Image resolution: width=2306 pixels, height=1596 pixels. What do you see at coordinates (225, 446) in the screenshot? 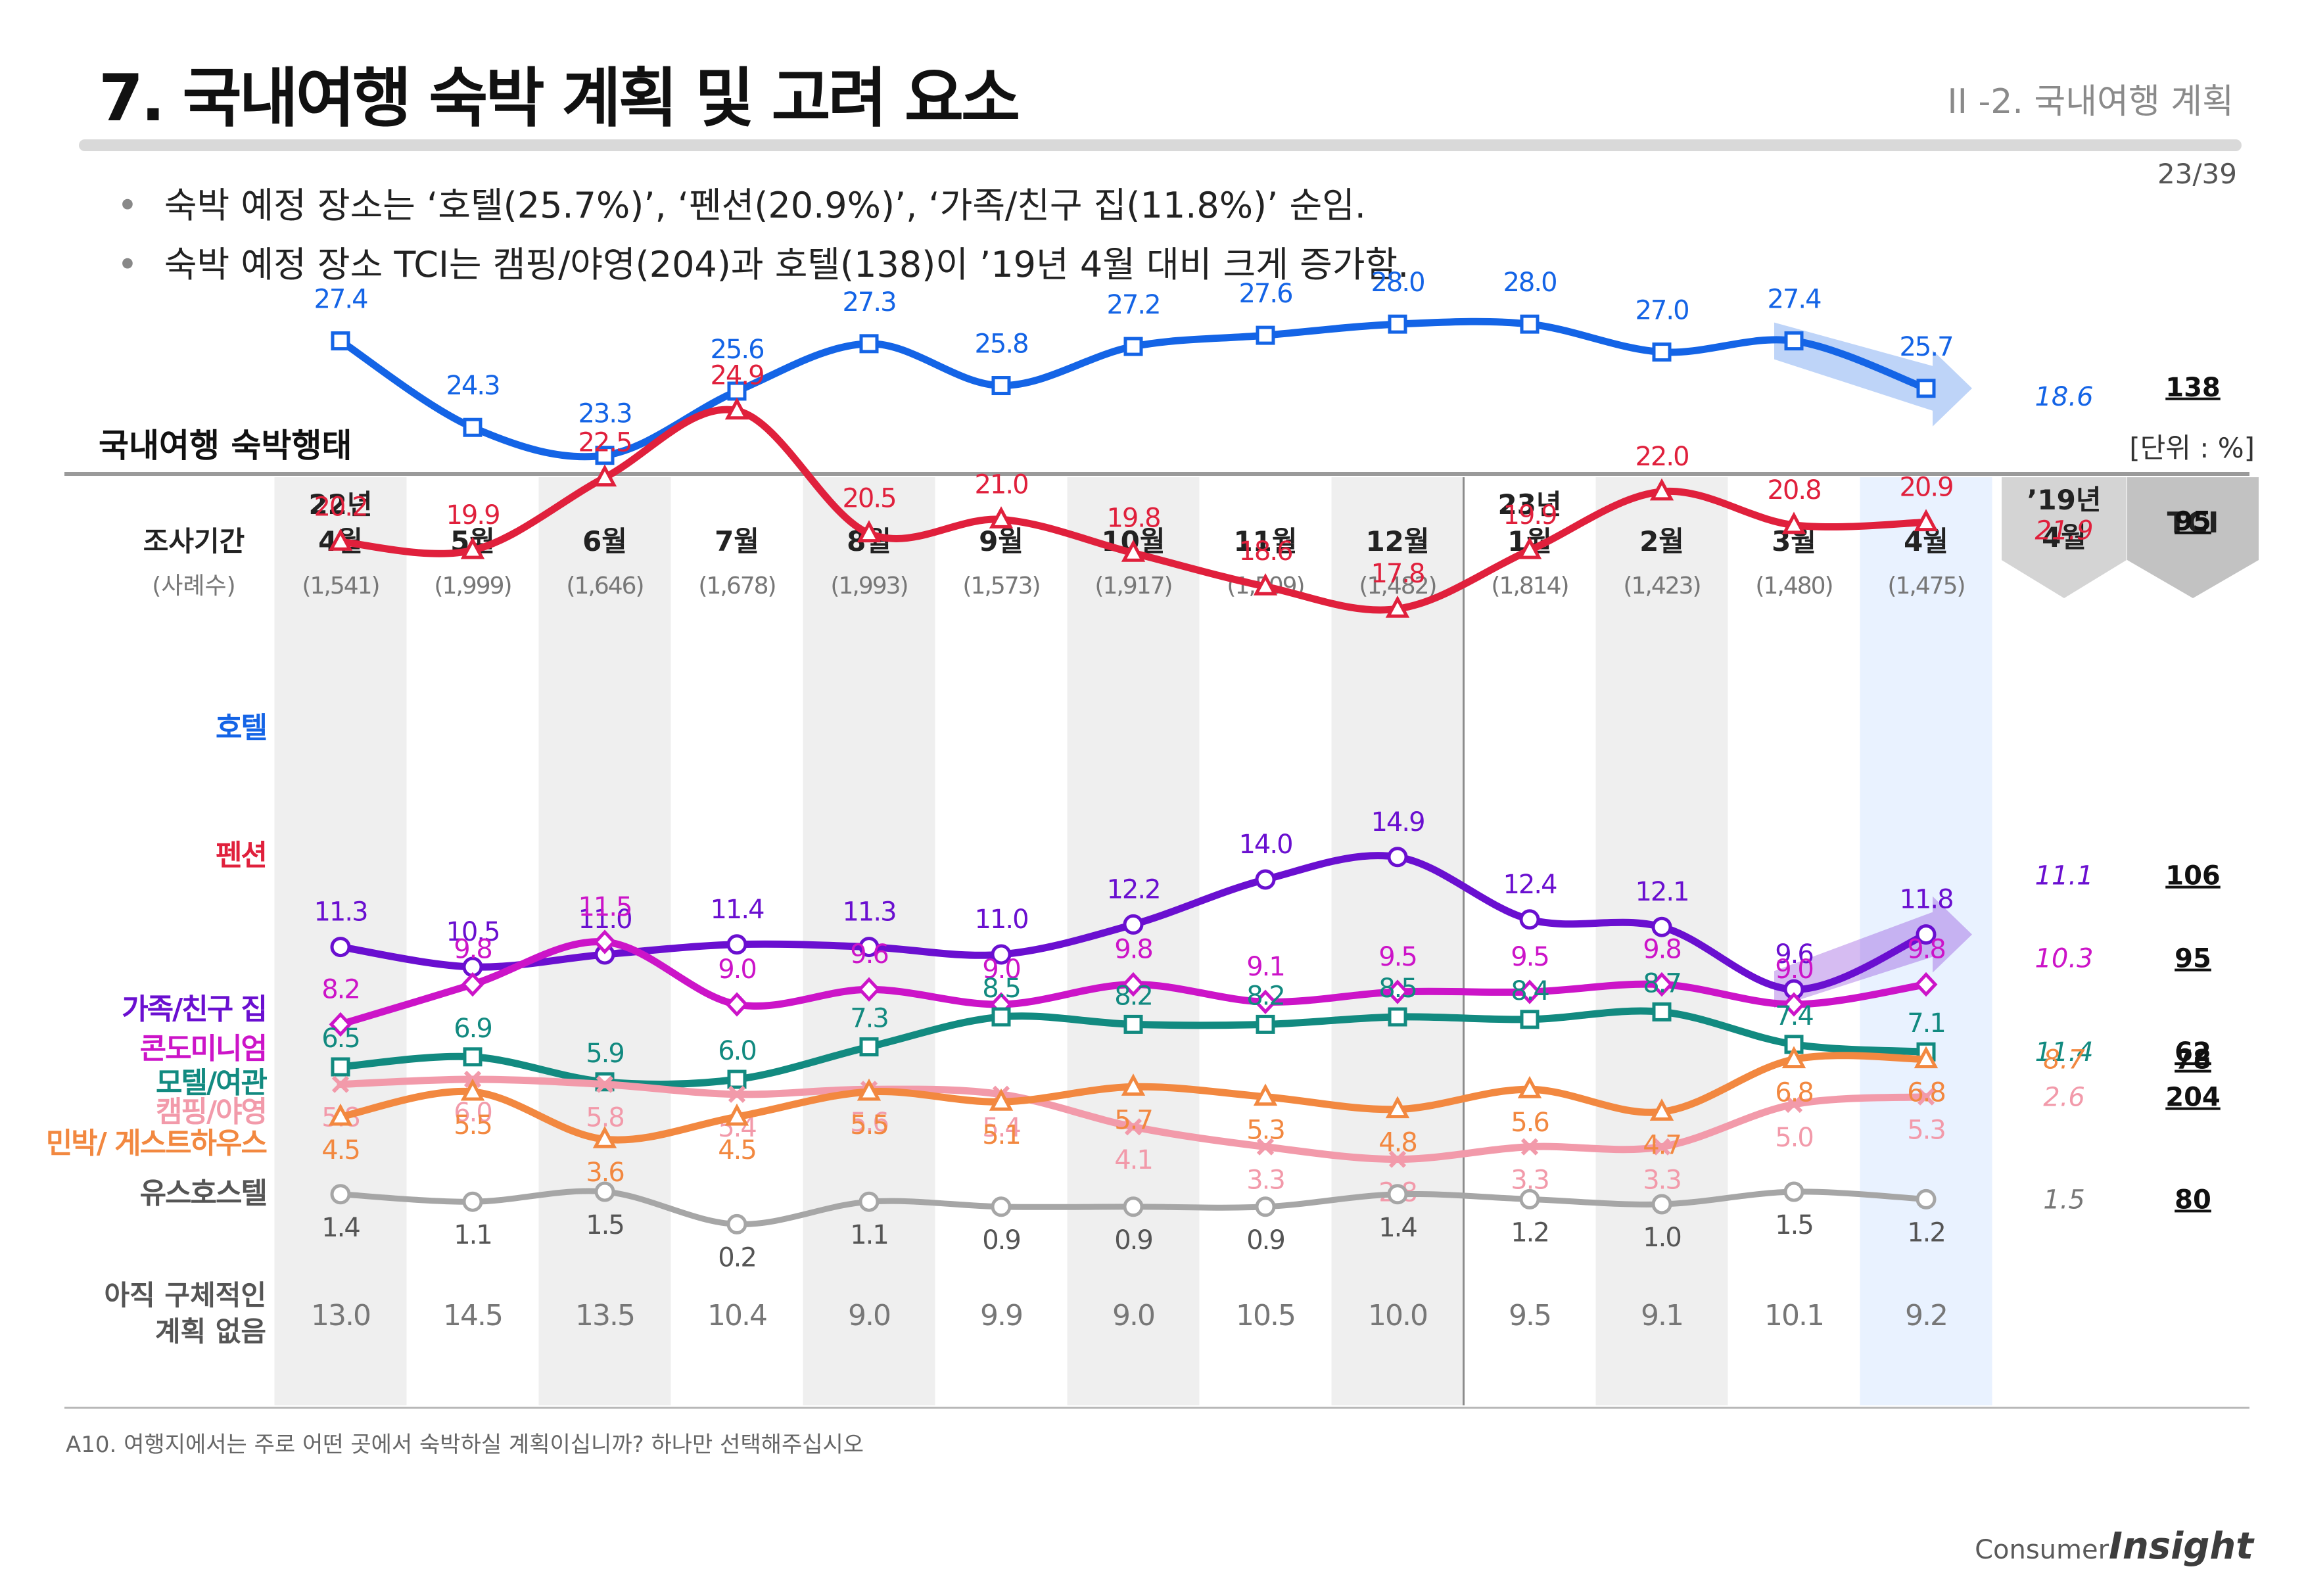
I see `chart-title: 국내여행 숙박행태` at bounding box center [225, 446].